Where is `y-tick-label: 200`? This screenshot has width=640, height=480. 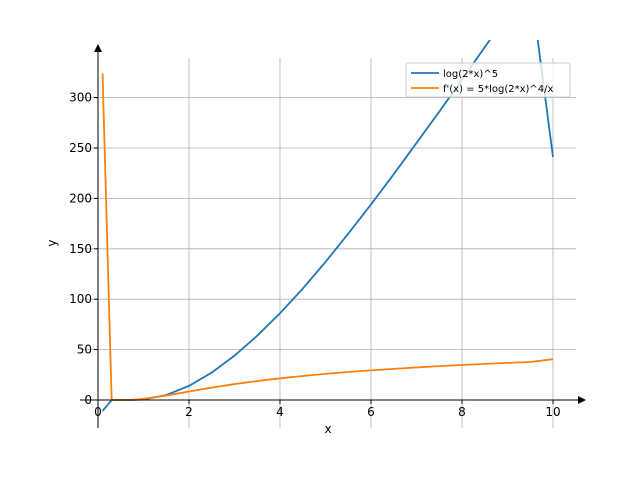 y-tick-label: 200 is located at coordinates (80, 198).